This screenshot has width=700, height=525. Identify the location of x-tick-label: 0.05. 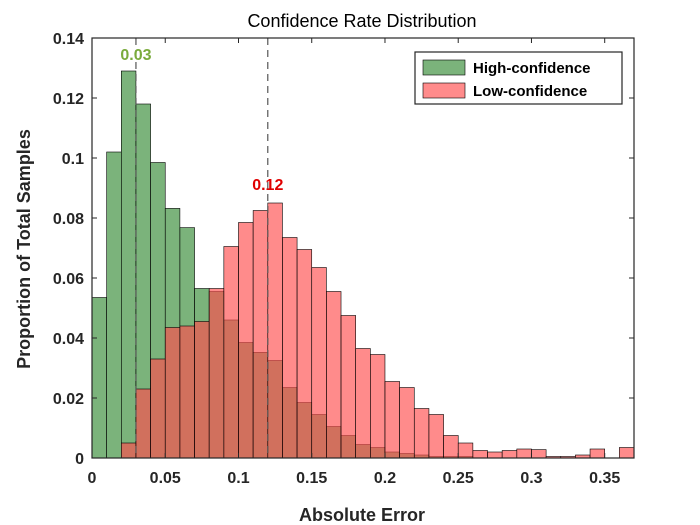
(165, 478).